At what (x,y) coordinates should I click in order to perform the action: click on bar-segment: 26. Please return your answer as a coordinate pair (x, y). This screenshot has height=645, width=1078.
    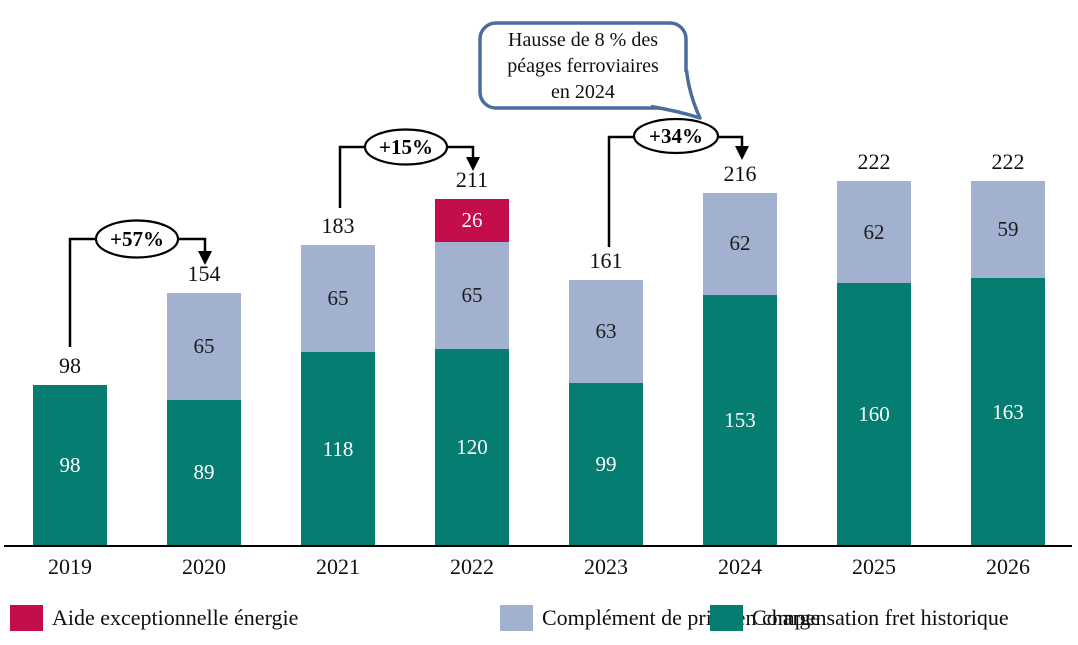
    Looking at the image, I should click on (472, 220).